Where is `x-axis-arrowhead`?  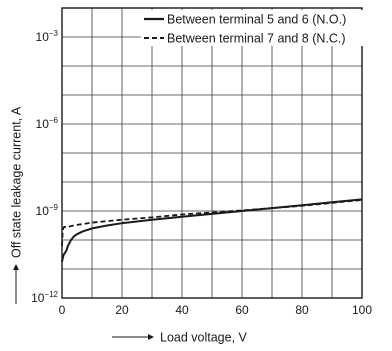
x-axis-arrowhead is located at coordinates (151, 337).